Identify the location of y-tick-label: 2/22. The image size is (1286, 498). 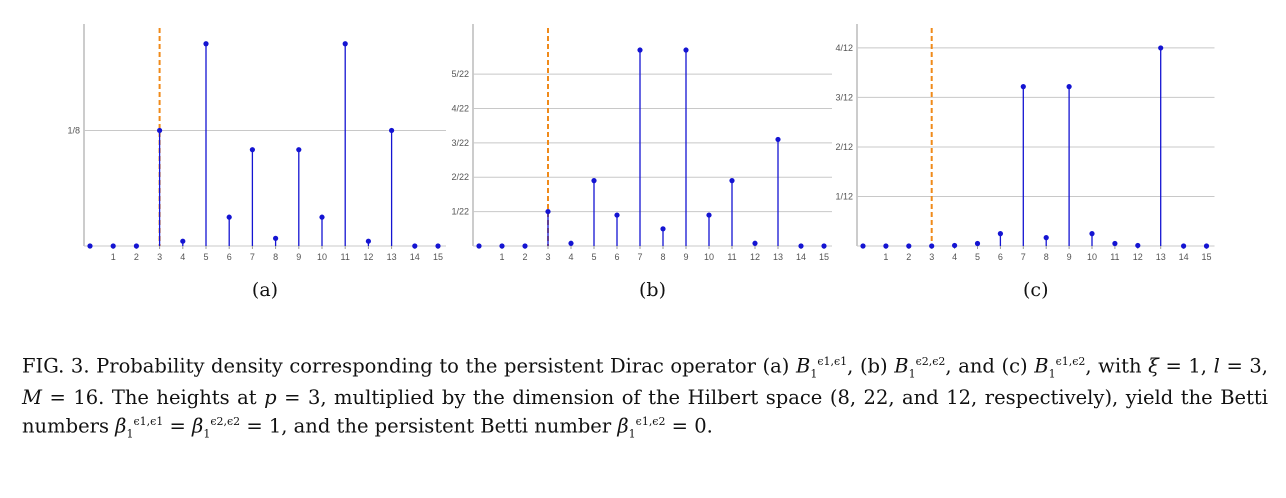
(460, 177).